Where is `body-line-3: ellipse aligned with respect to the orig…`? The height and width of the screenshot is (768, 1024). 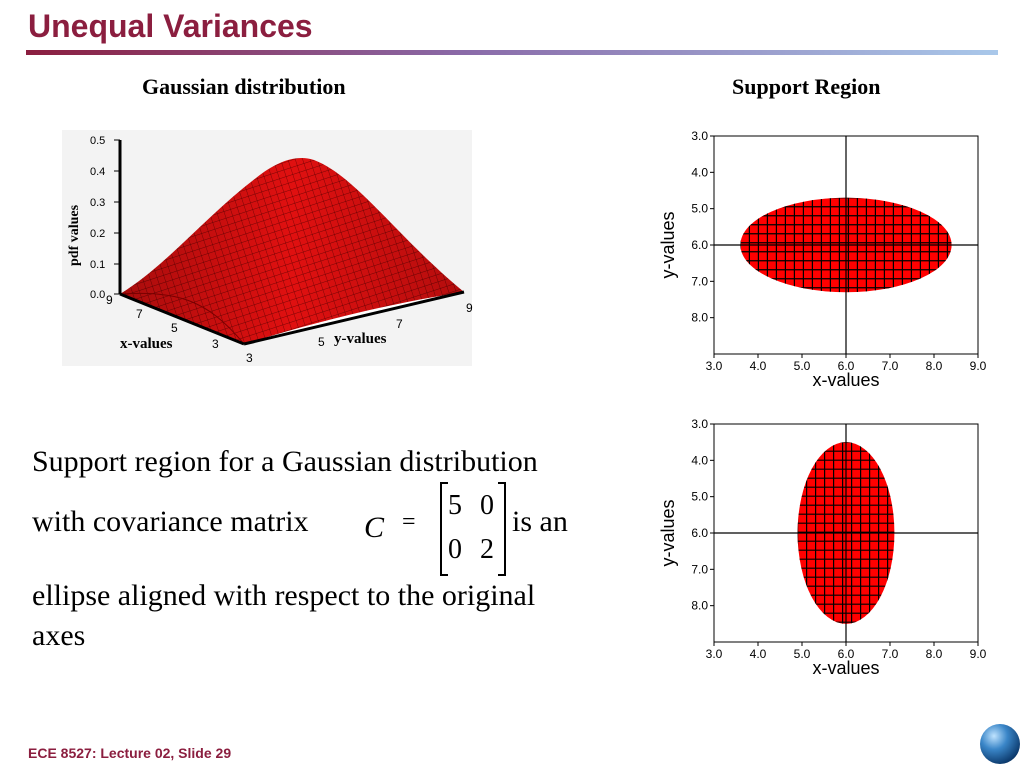
body-line-3: ellipse aligned with respect to the orig… is located at coordinates (284, 595).